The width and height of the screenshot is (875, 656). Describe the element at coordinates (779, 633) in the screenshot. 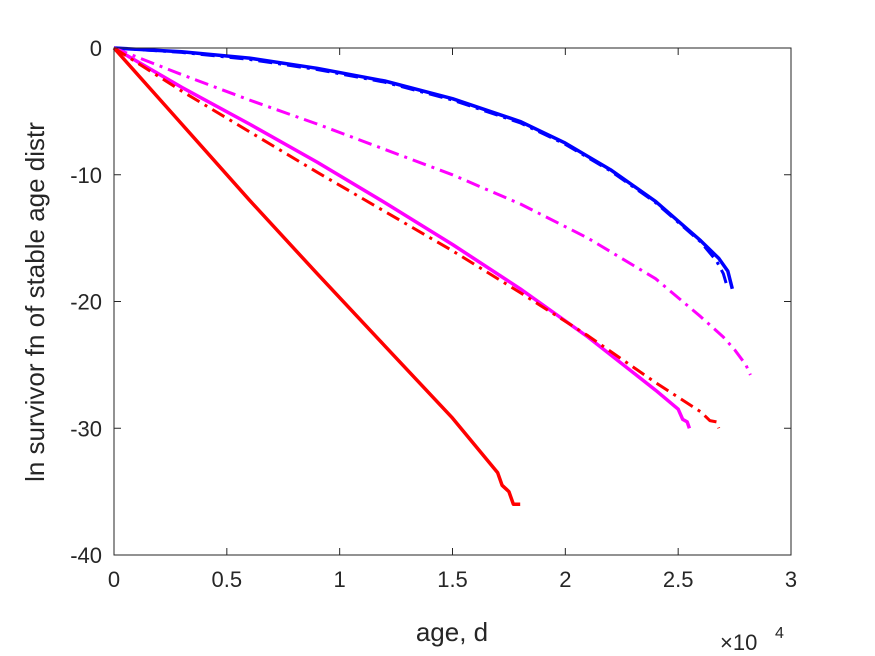

I see `x-exponent-power: 4` at that location.